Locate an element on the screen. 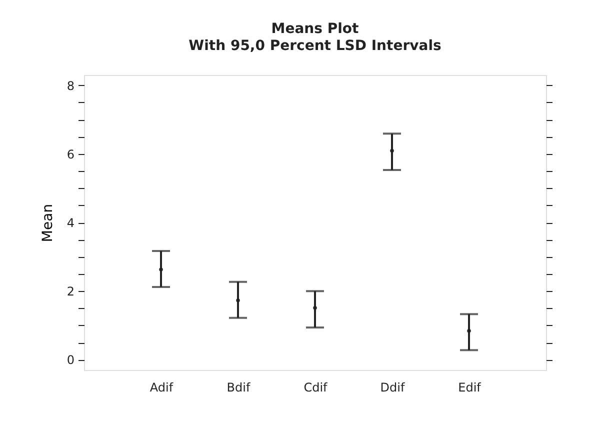 The image size is (600, 432). x-tick-label: Cdif is located at coordinates (316, 387).